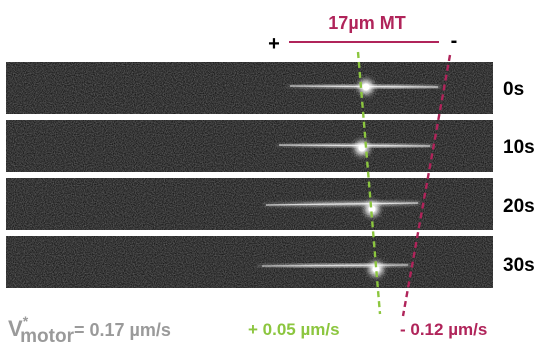 This screenshot has height=350, width=545. I want to click on time-labels: 0s 10s 20s 30s, so click(519, 177).